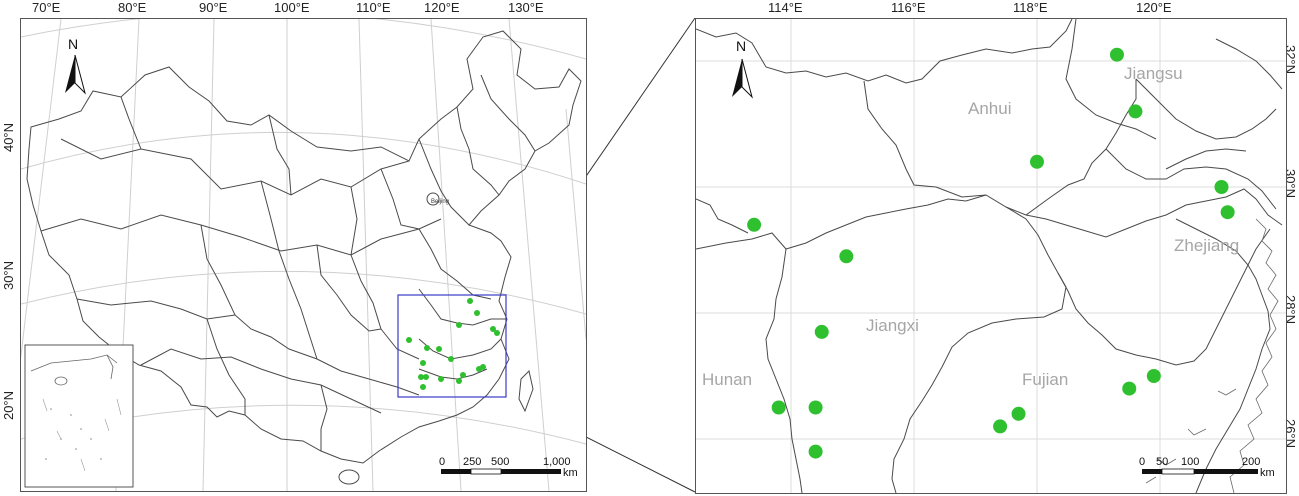 This screenshot has height=496, width=1299. Describe the element at coordinates (526, 7) in the screenshot. I see `lon-label: 130°E` at that location.